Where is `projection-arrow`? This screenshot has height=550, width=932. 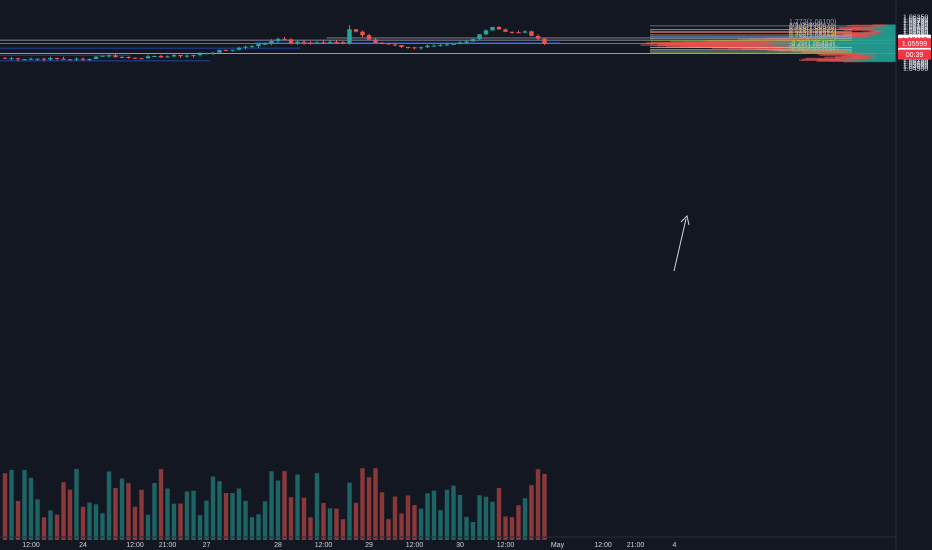 projection-arrow is located at coordinates (680, 245).